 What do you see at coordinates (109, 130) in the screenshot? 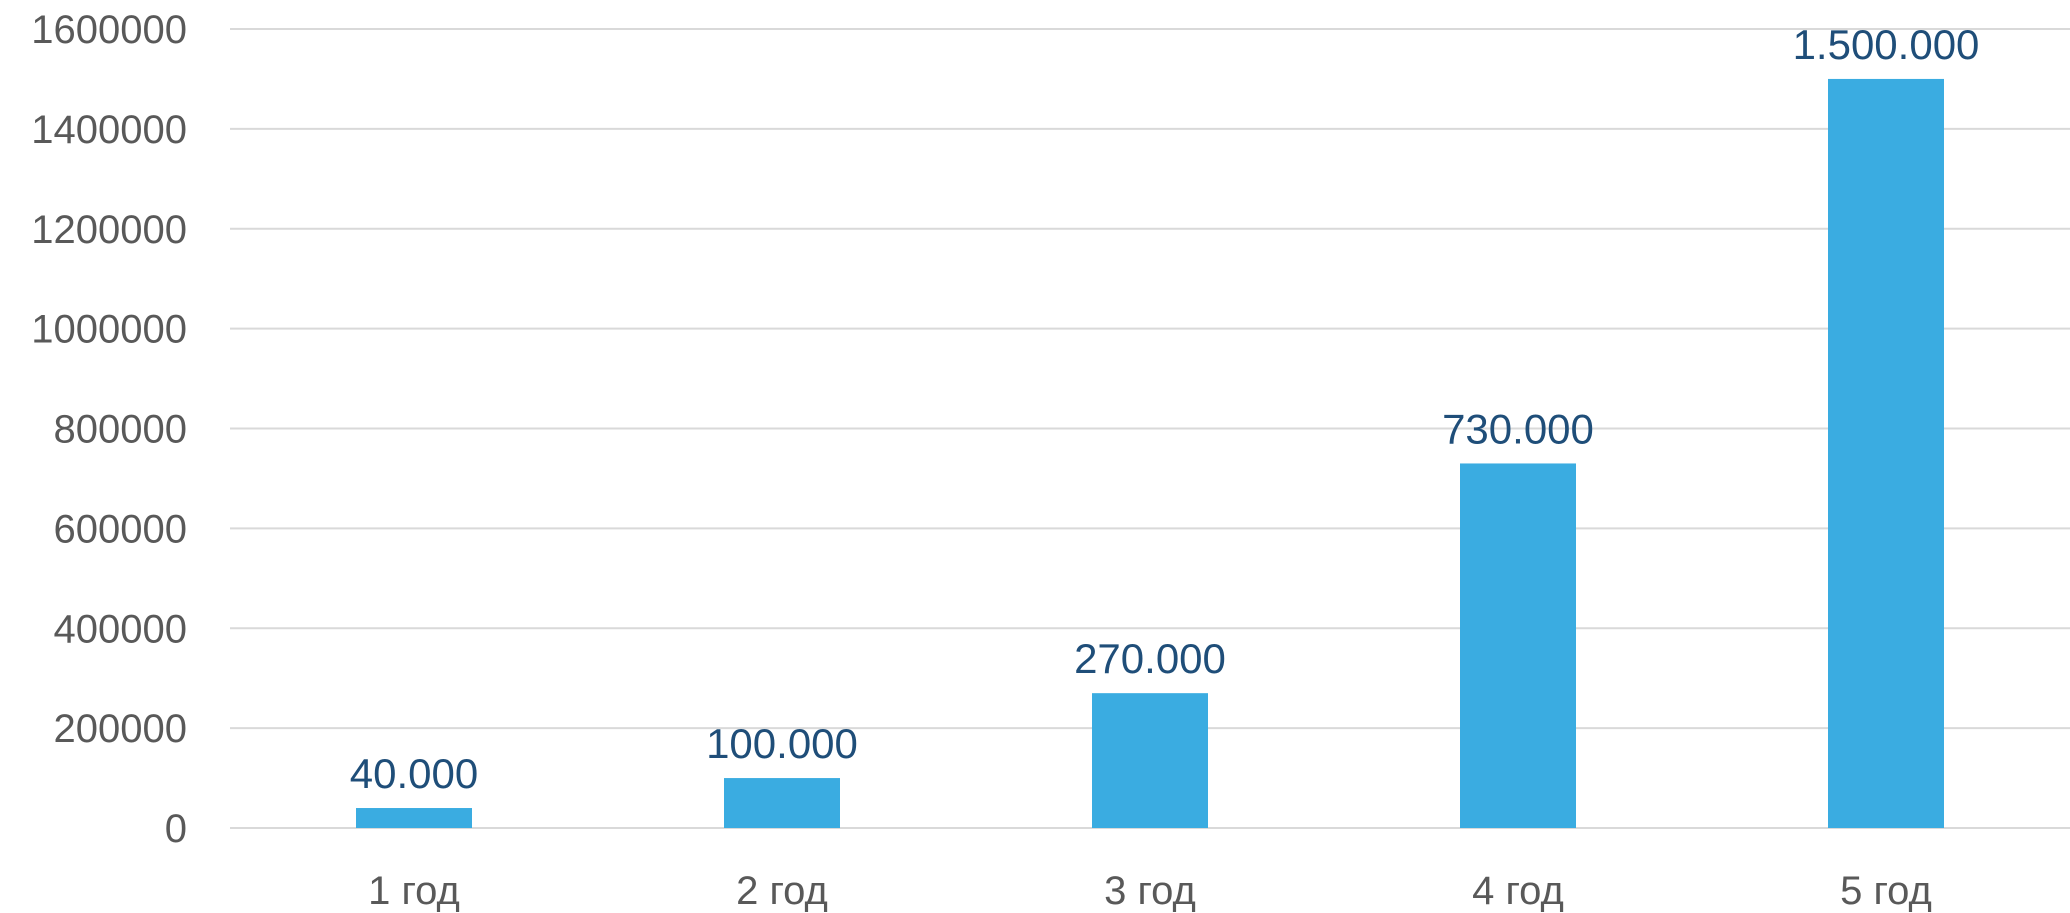
I see `y-tick-label: 1400000` at bounding box center [109, 130].